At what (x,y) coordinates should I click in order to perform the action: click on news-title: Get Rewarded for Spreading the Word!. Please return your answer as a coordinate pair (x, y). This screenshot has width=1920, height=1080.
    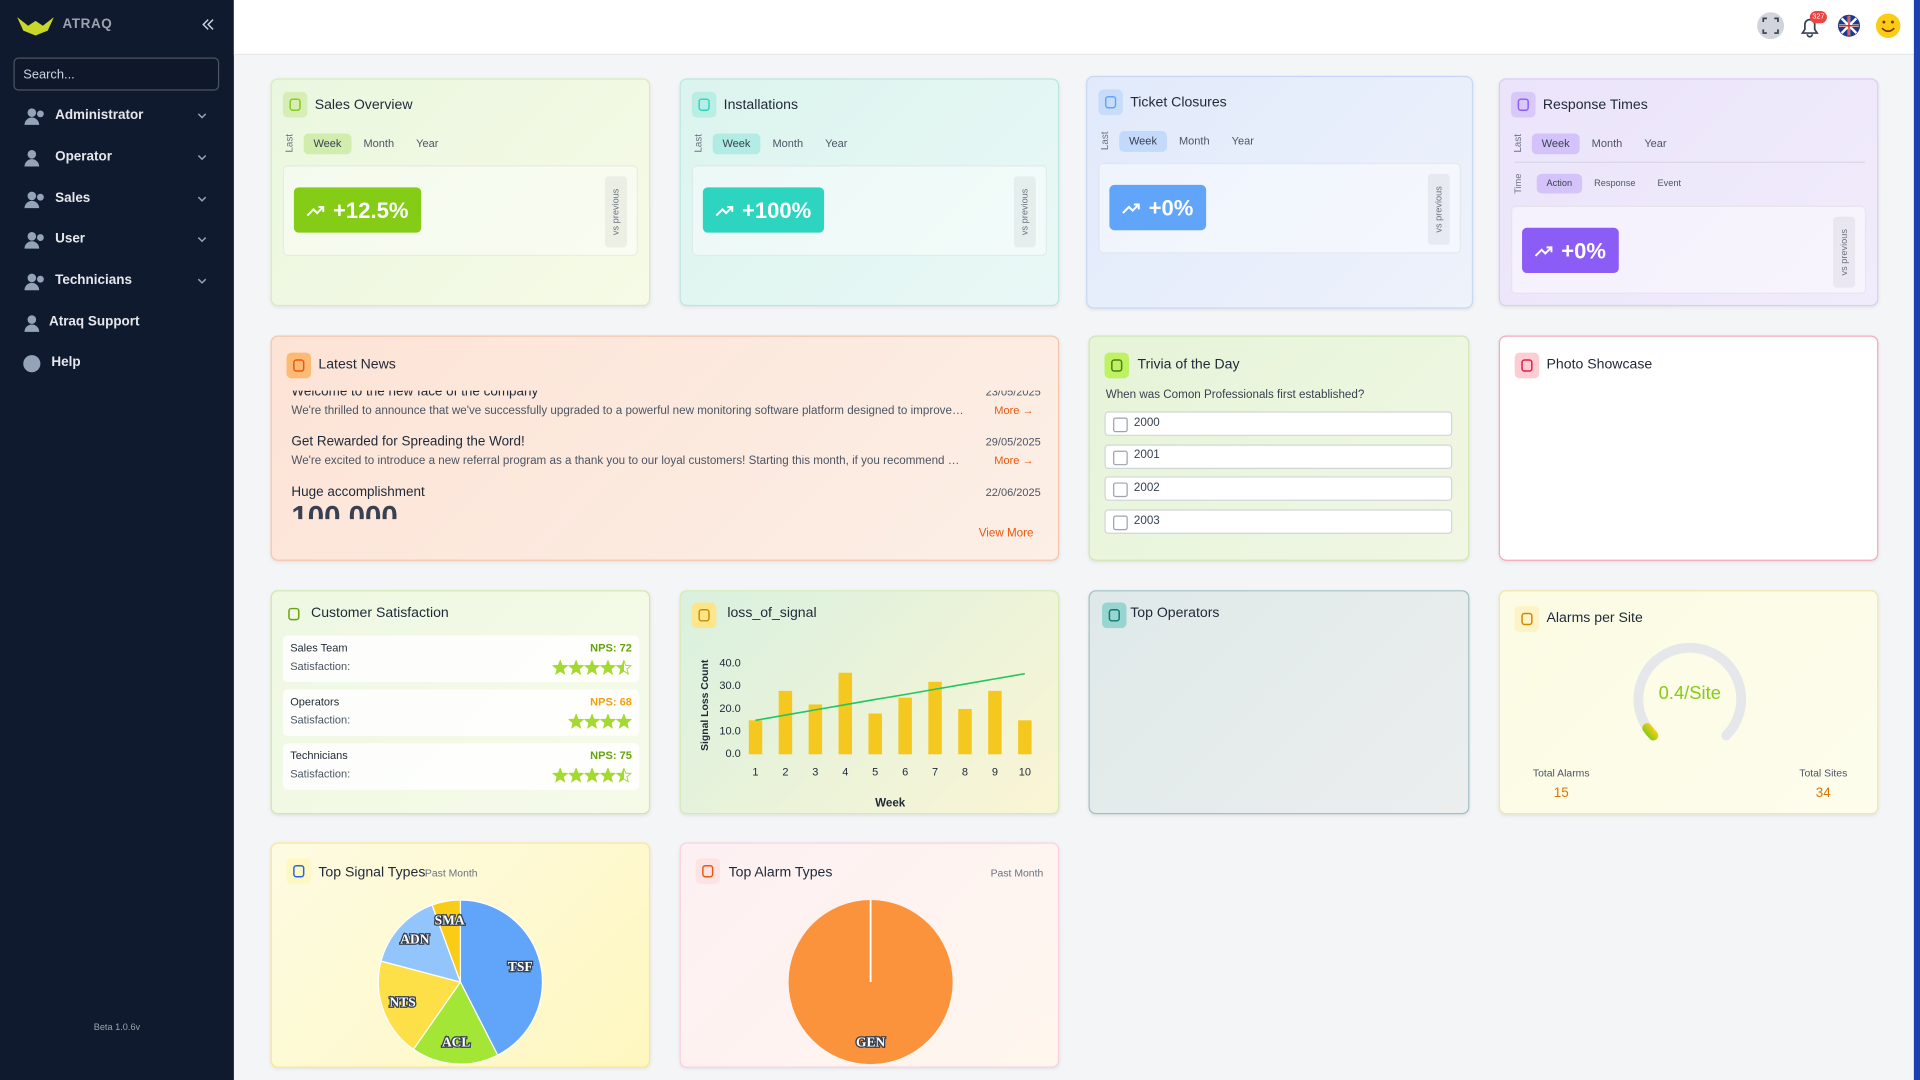
    Looking at the image, I should click on (408, 442).